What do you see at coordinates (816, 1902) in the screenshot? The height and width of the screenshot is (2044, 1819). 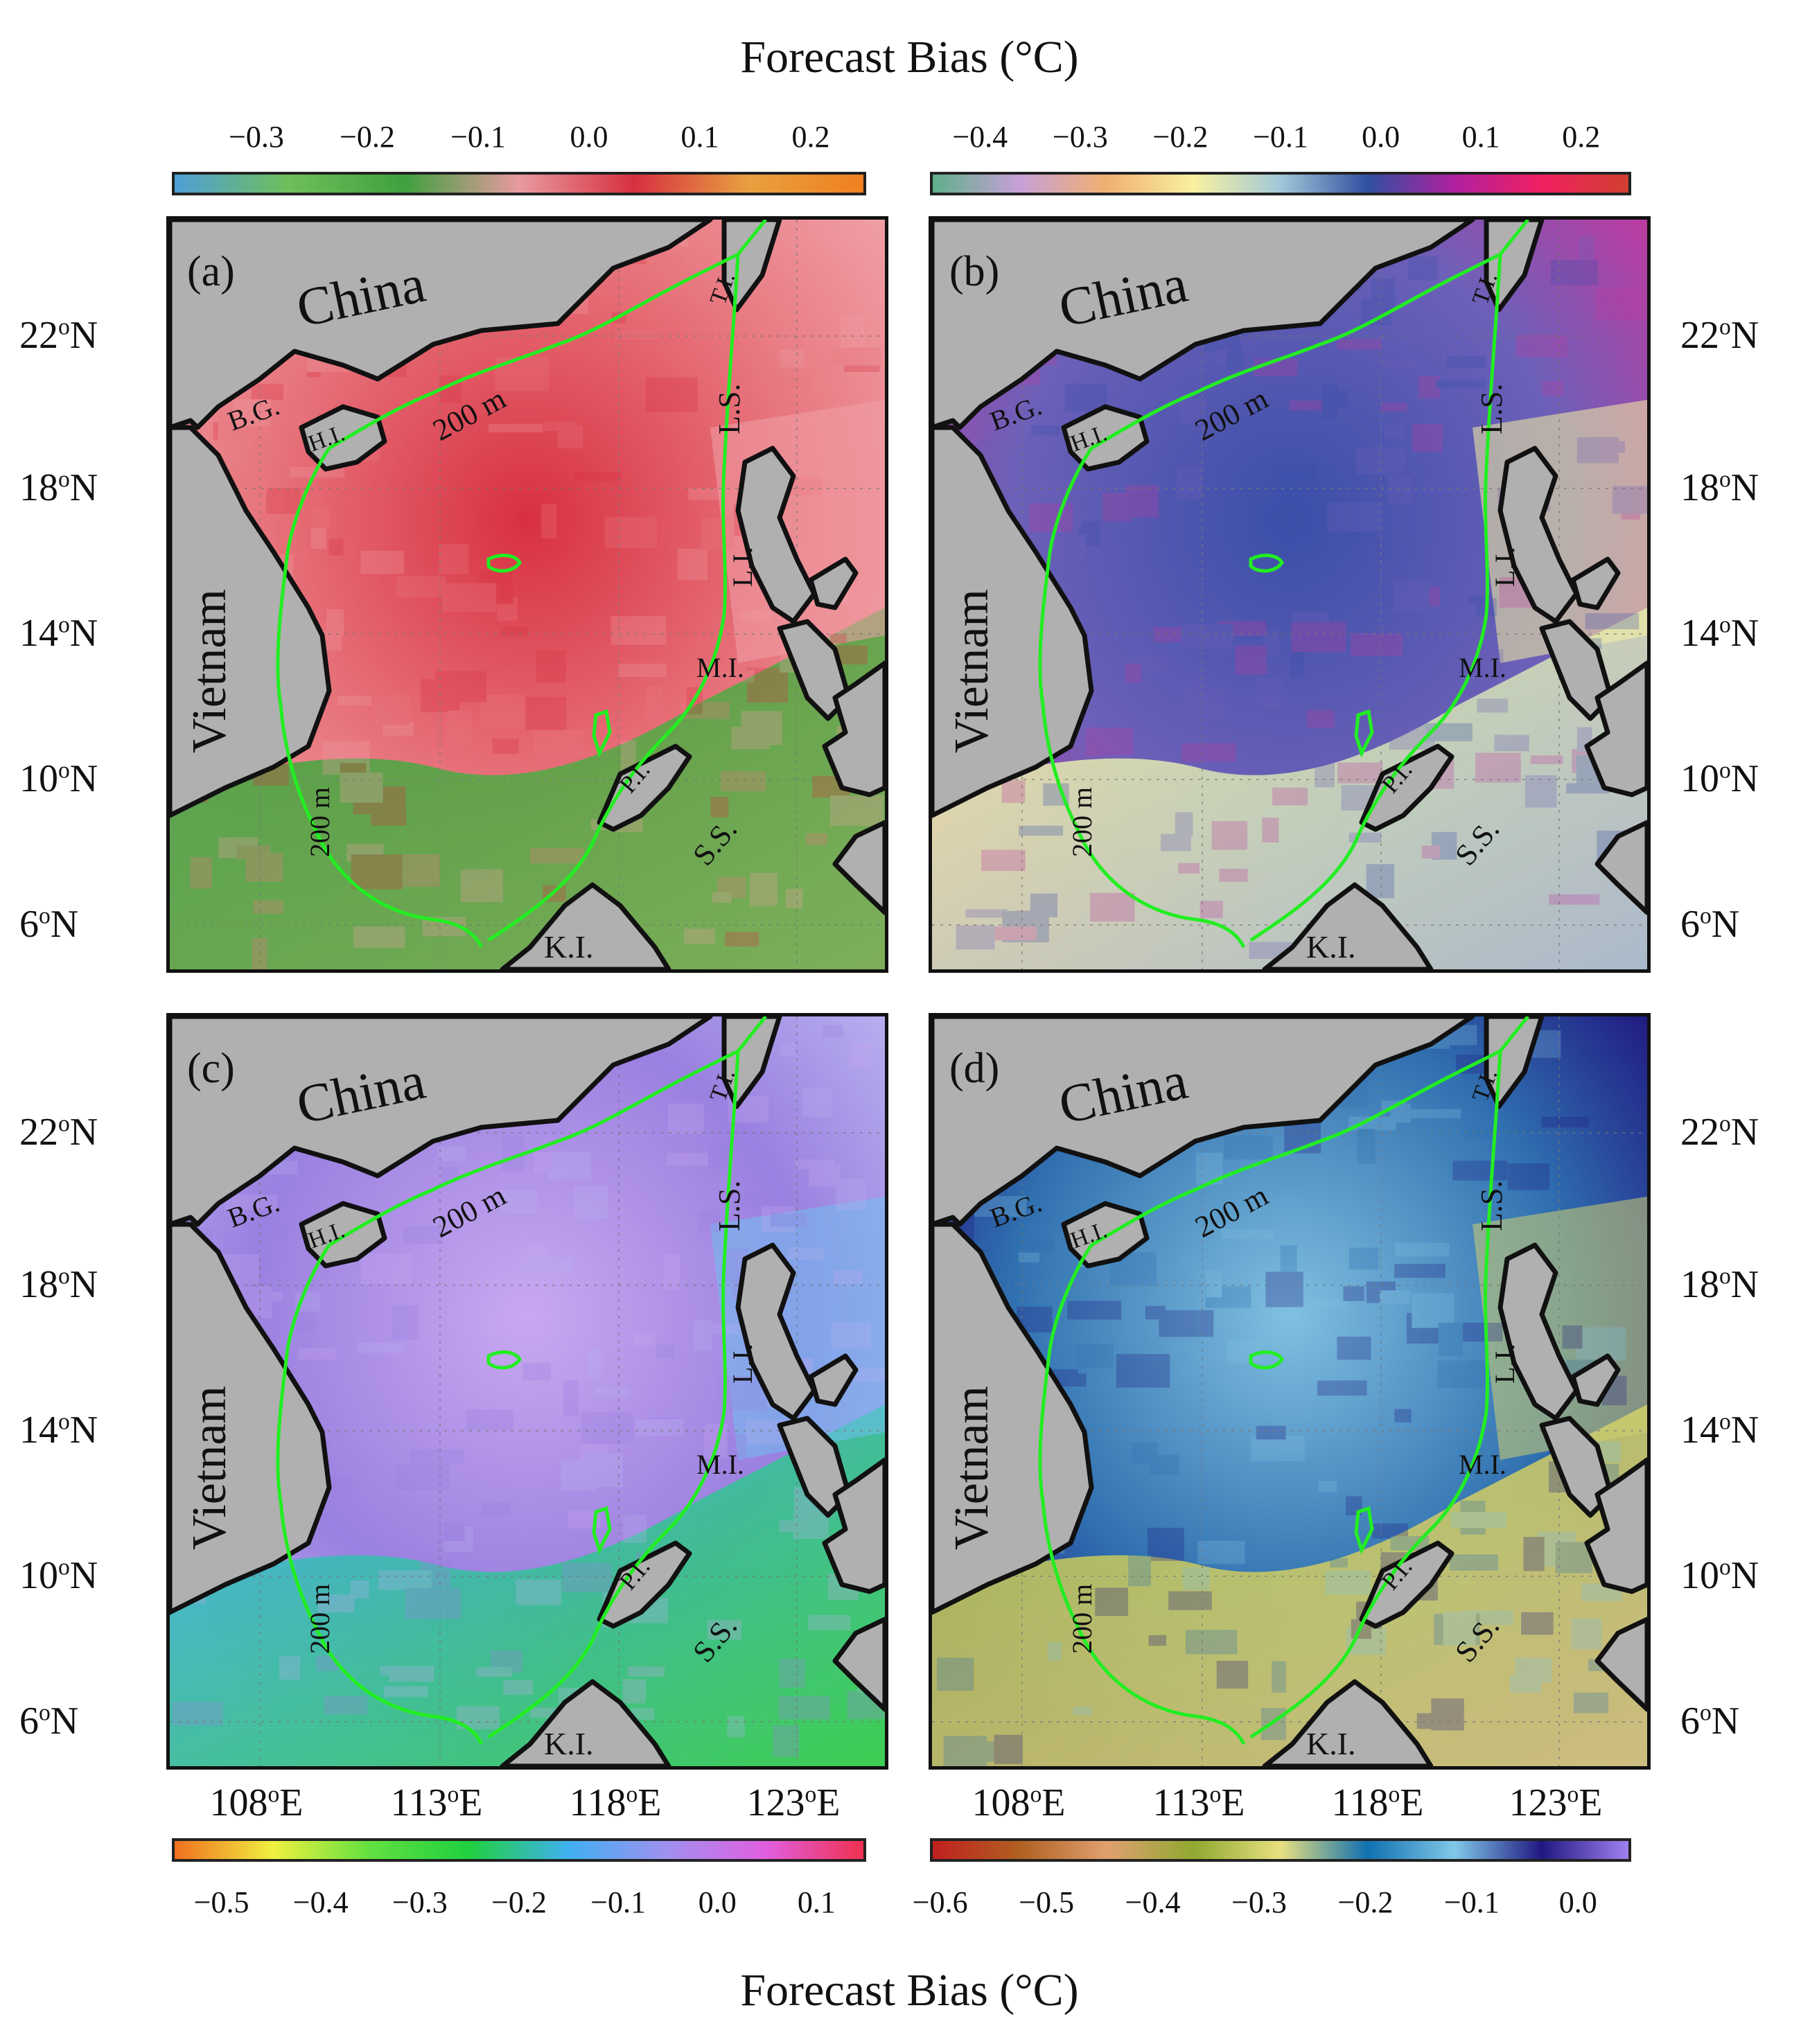 I see `colorbar-c-tick: 0.1` at bounding box center [816, 1902].